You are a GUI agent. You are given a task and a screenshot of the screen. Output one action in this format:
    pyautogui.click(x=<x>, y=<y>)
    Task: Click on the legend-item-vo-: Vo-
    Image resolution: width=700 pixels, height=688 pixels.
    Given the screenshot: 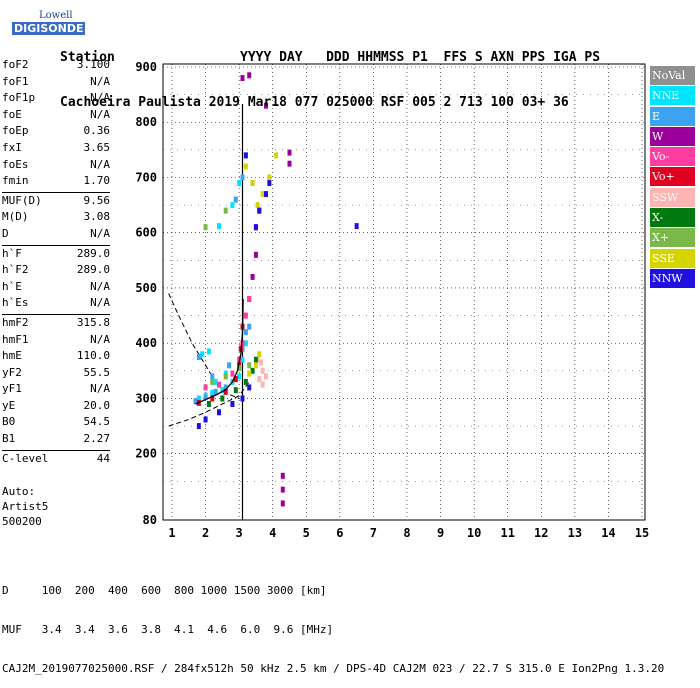 What is the action you would take?
    pyautogui.click(x=672, y=157)
    